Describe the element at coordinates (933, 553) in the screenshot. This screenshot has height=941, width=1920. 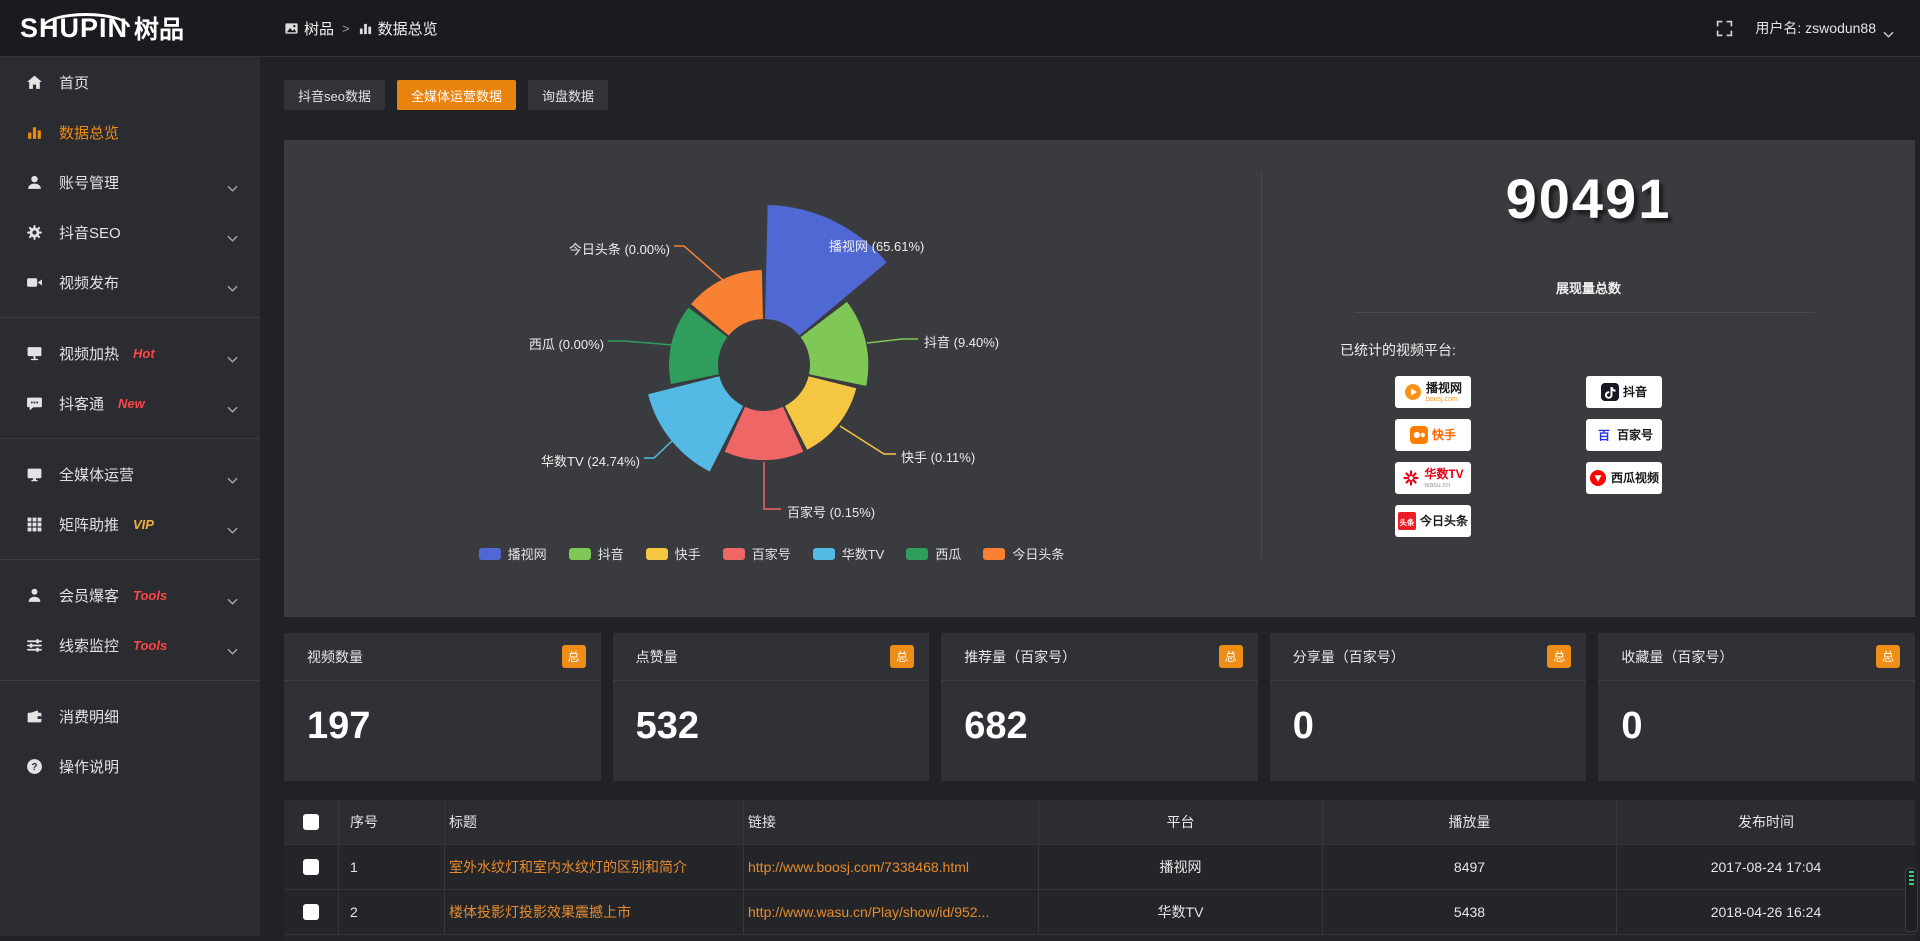
I see `legend-item-6: 西瓜` at that location.